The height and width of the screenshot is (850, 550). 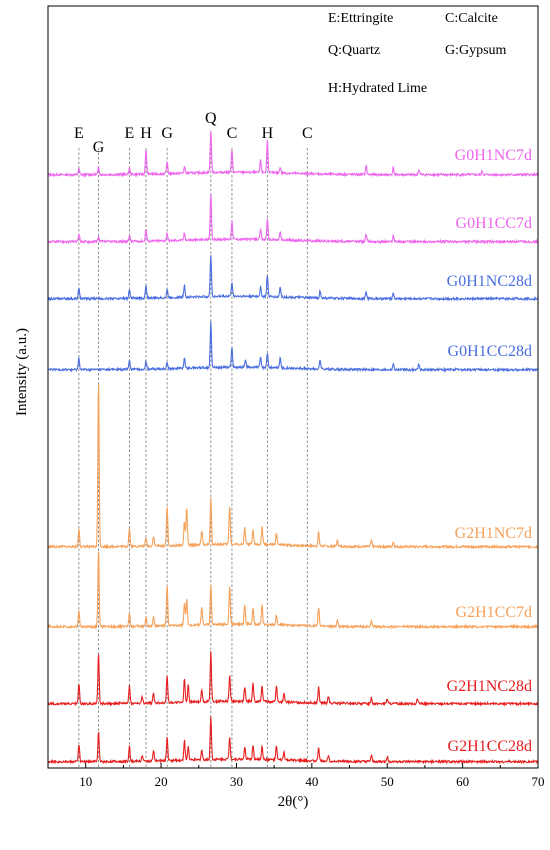 What do you see at coordinates (22, 372) in the screenshot?
I see `y-axis-label: Intensity (a.u.)` at bounding box center [22, 372].